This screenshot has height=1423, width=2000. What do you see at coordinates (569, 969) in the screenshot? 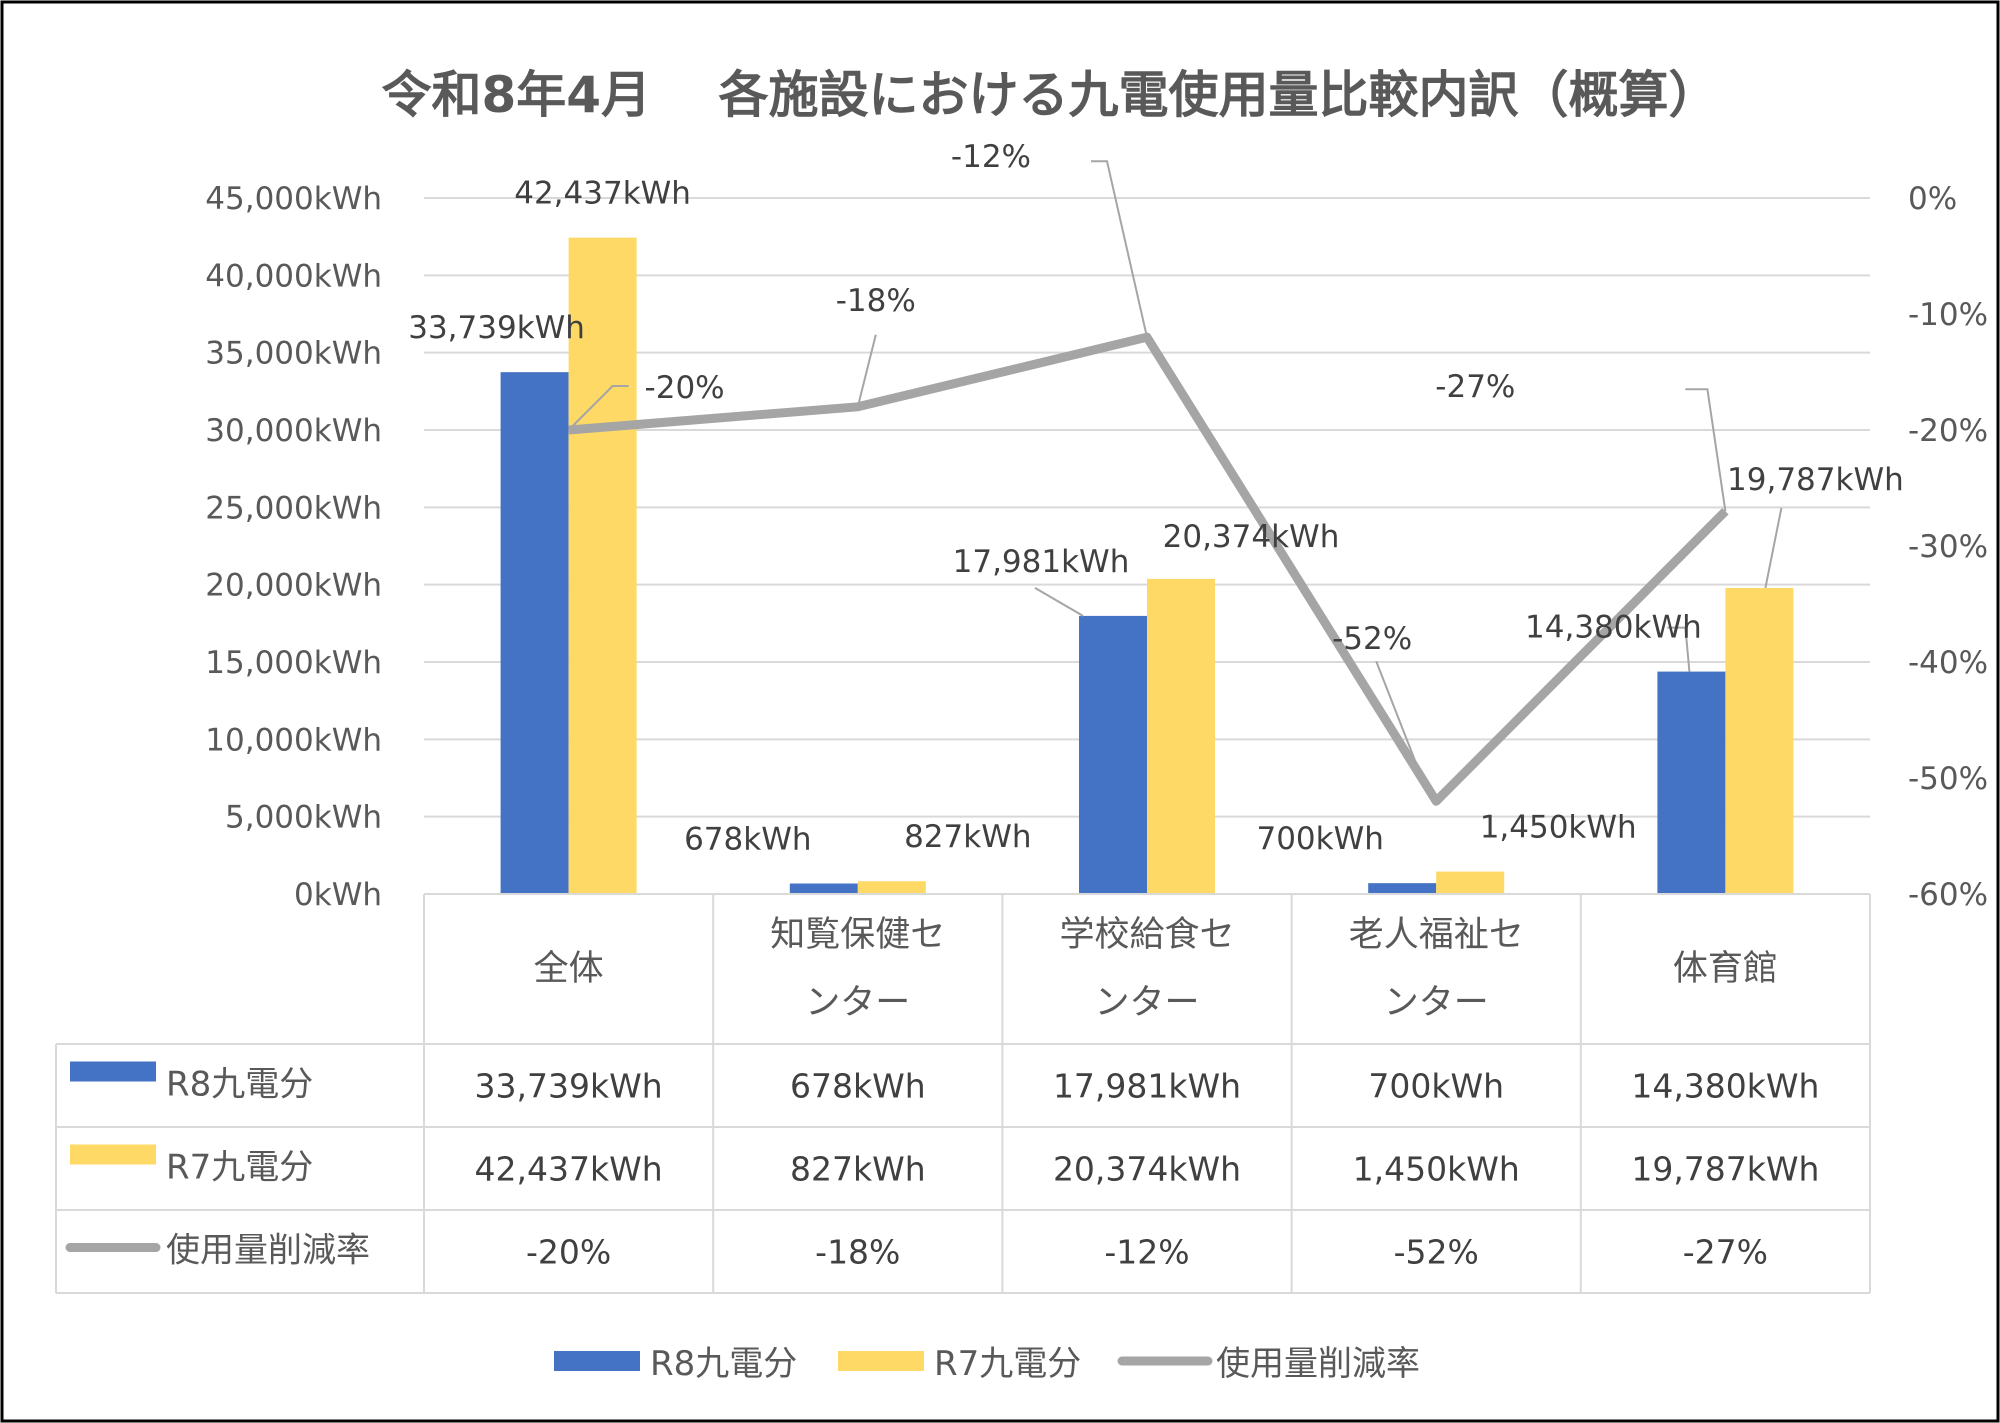
I see `category-label: 全体` at bounding box center [569, 969].